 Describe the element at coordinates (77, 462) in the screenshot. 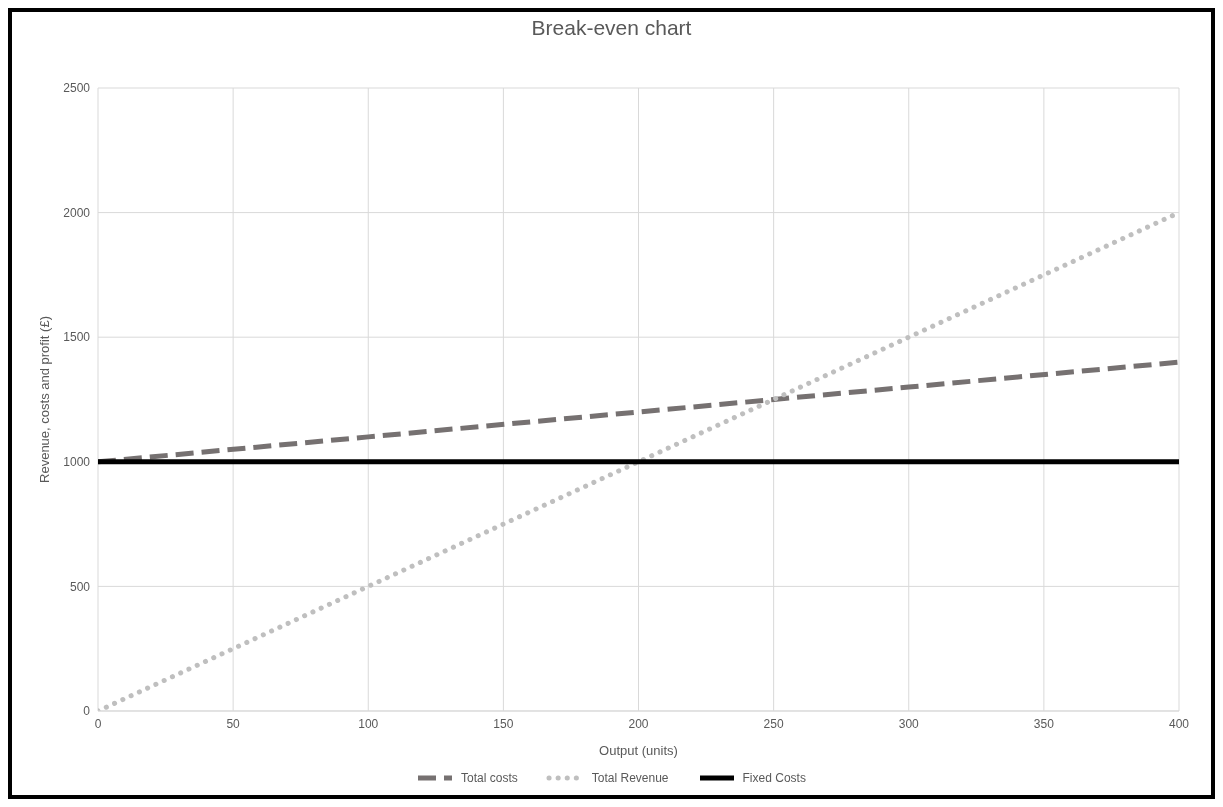

I see `y-tick-label: 1000` at that location.